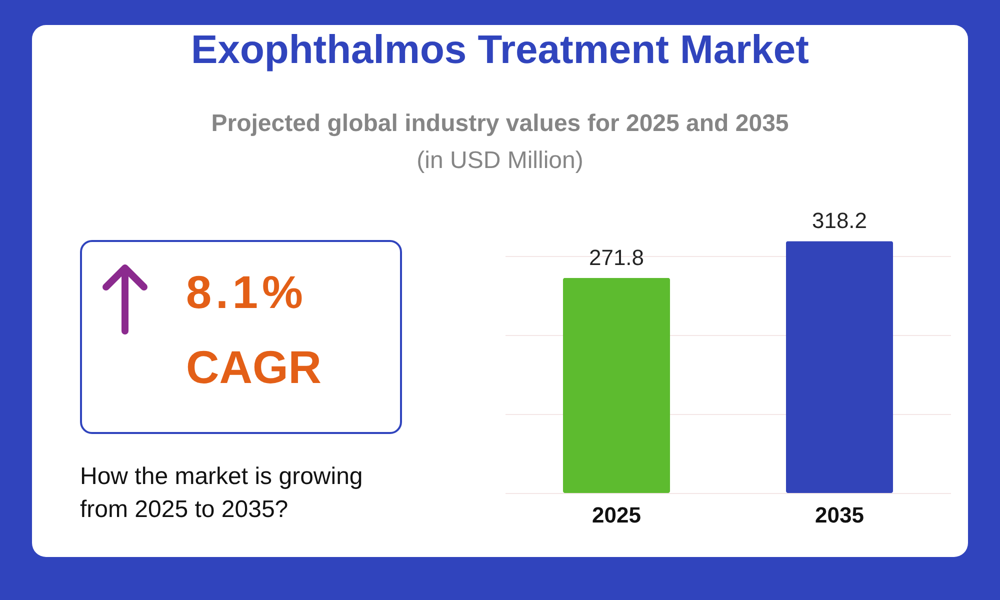 The height and width of the screenshot is (600, 1000). I want to click on text: 8.1%, so click(246, 292).